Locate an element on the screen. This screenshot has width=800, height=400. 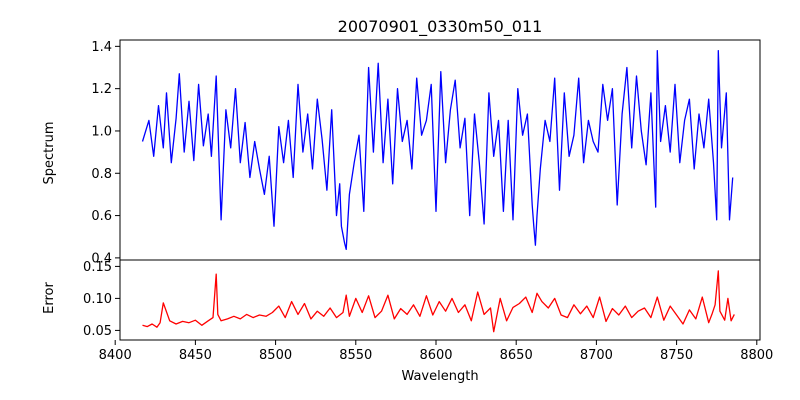
bottom-ylabel: Error is located at coordinates (49, 298).